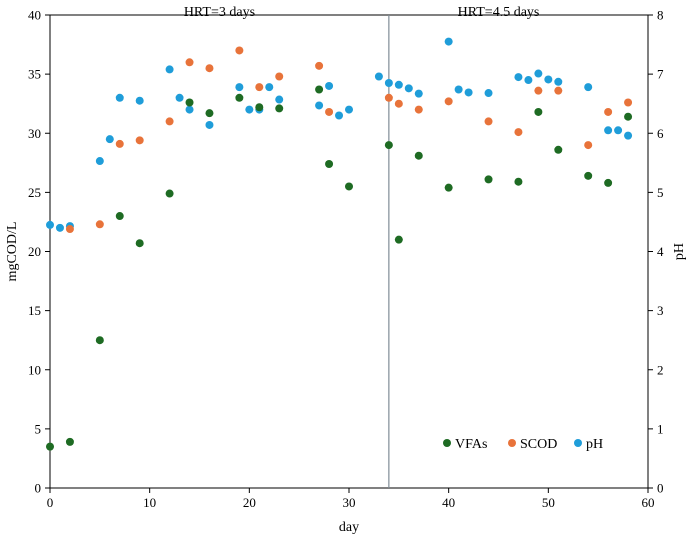 The image size is (693, 538). Describe the element at coordinates (499, 12) in the screenshot. I see `annotation-hrt-4-5-days: HRT=4.5 days` at that location.